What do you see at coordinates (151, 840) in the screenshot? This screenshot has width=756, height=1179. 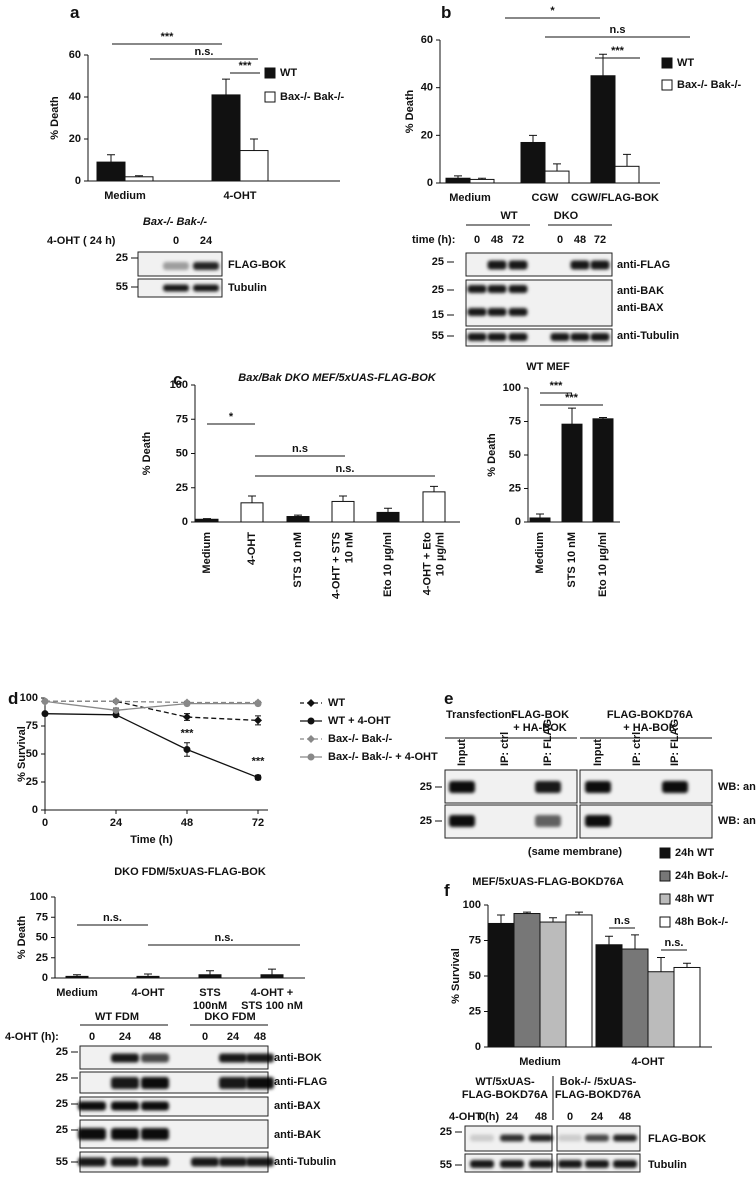 I see `x-axis-label: Time (h)` at bounding box center [151, 840].